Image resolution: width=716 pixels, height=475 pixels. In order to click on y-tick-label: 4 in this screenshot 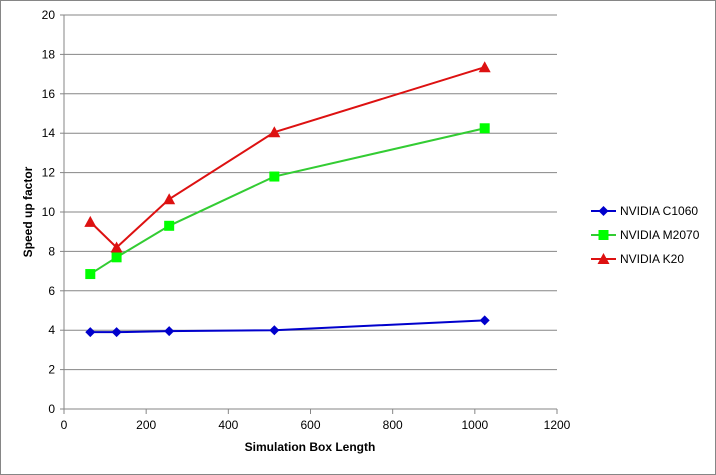, I will do `click(51, 330)`.